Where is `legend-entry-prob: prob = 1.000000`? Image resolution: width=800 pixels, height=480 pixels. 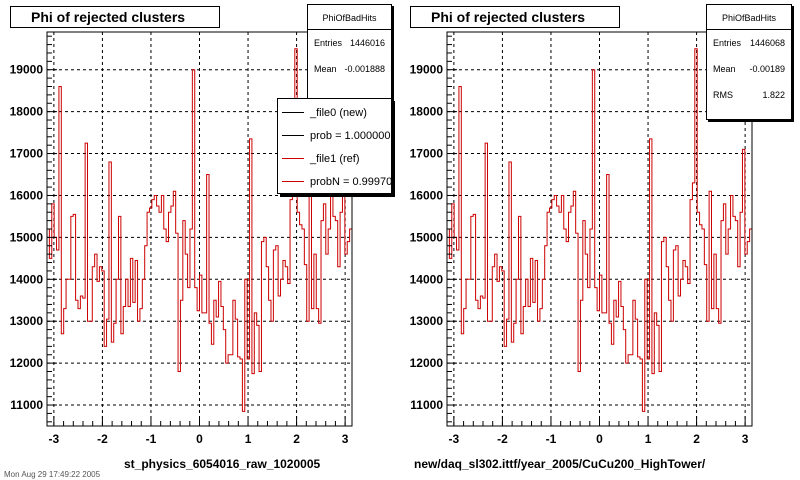 legend-entry-prob: prob = 1.000000 is located at coordinates (334, 135).